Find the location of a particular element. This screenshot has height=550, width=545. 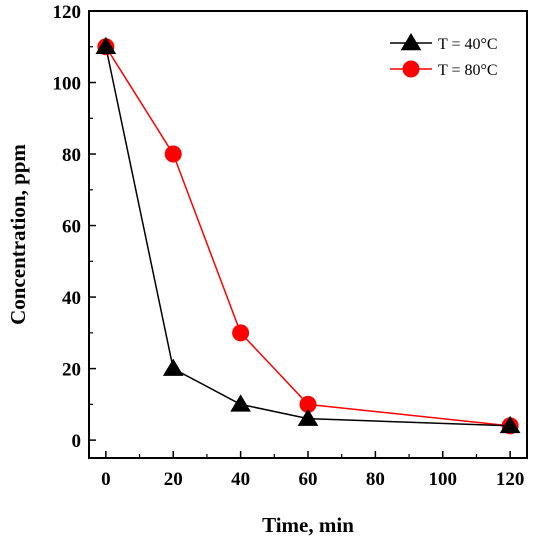

legend-label: T = 40°C is located at coordinates (468, 44).